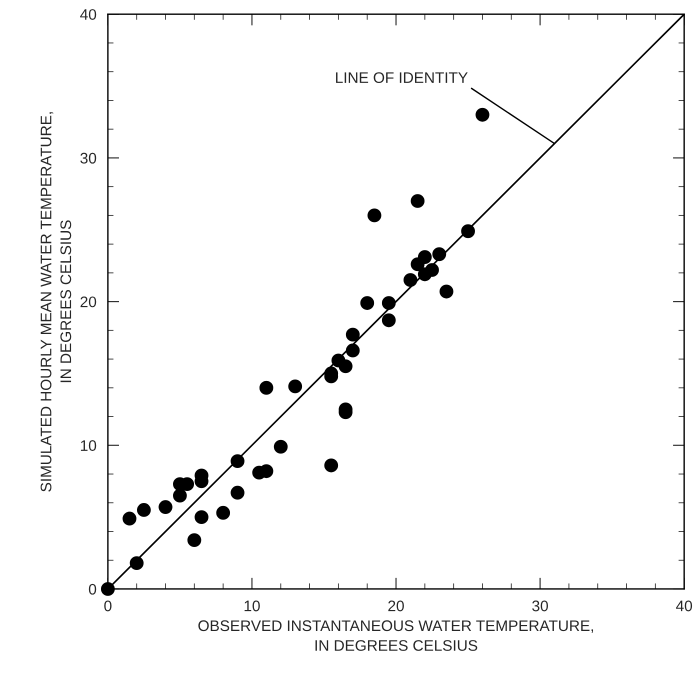 The height and width of the screenshot is (677, 696). Describe the element at coordinates (56, 302) in the screenshot. I see `y-axis-title: SIMULATED HOURLY MEAN WATER TEMPERATURE, IN DEGREES CELSIUS` at that location.